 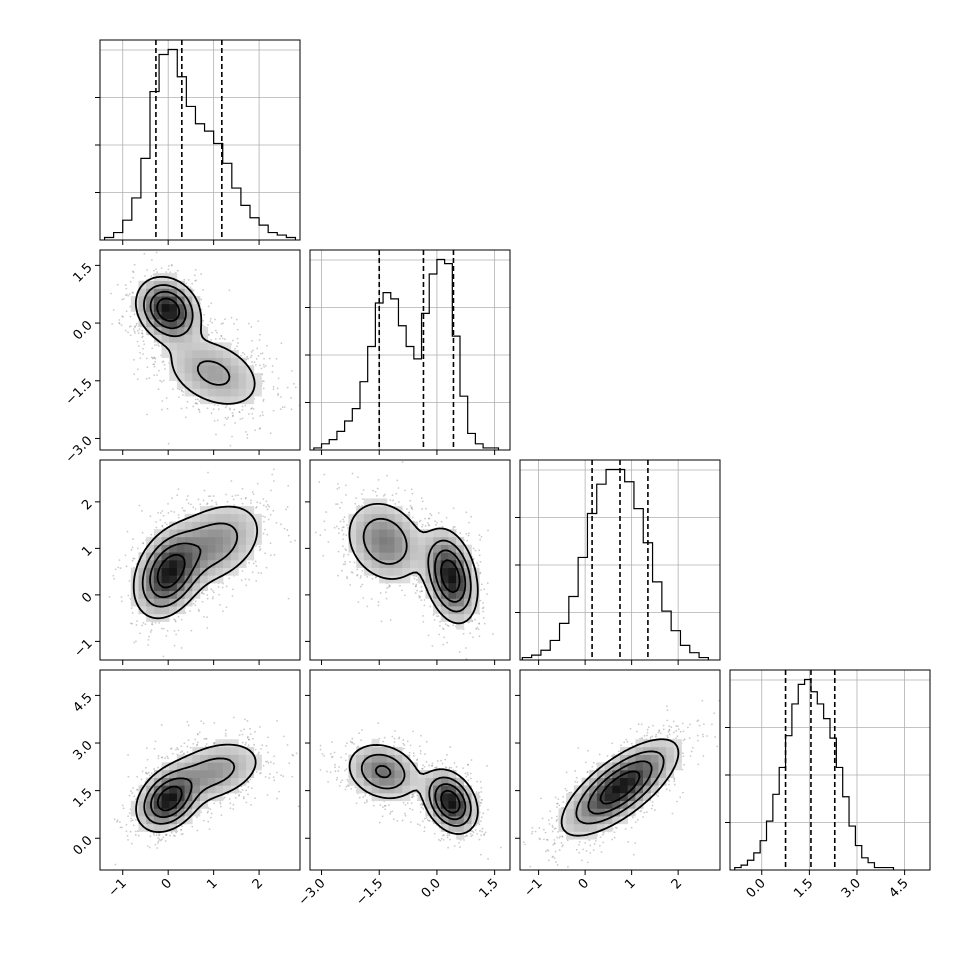 I want to click on hist-panel-3: 0.0 1.5 3.0 4.5, so click(x=828, y=785).